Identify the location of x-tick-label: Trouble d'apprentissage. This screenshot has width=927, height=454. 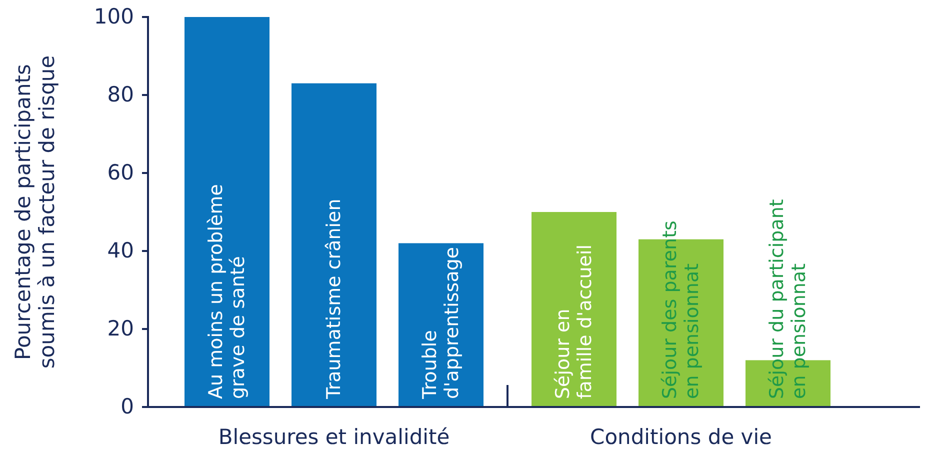
(441, 323).